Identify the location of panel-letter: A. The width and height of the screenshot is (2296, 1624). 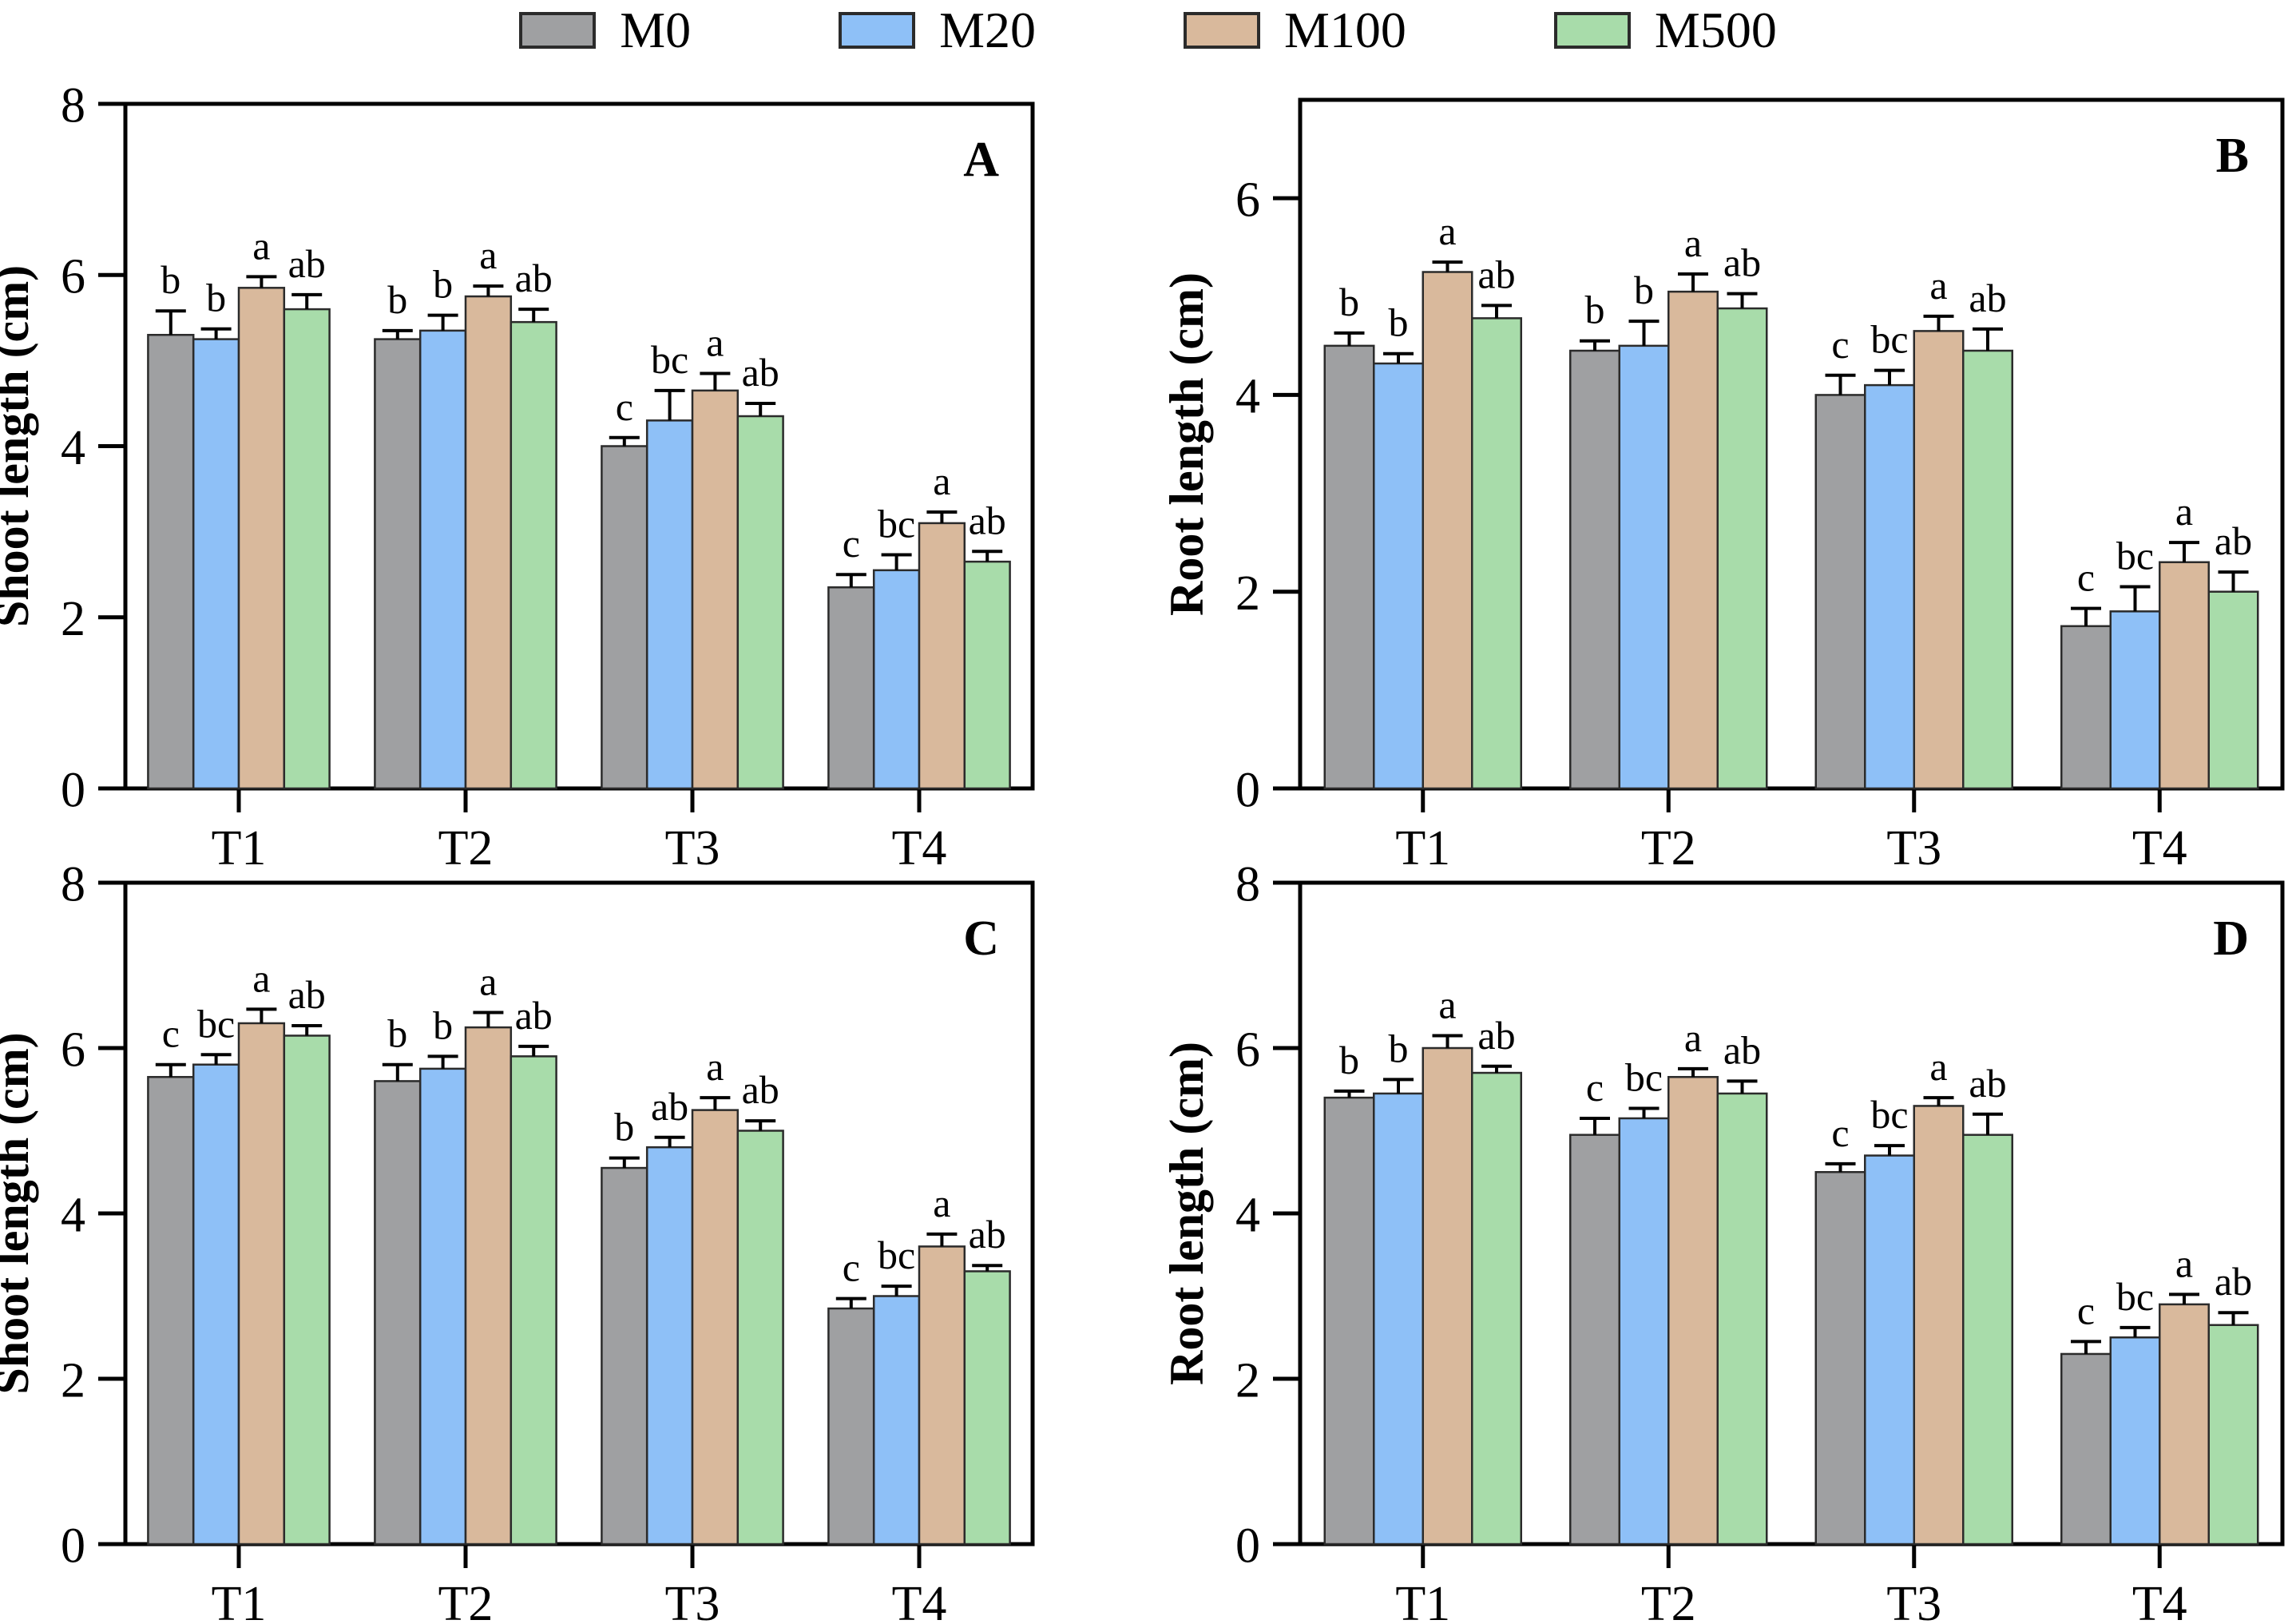
(981, 160).